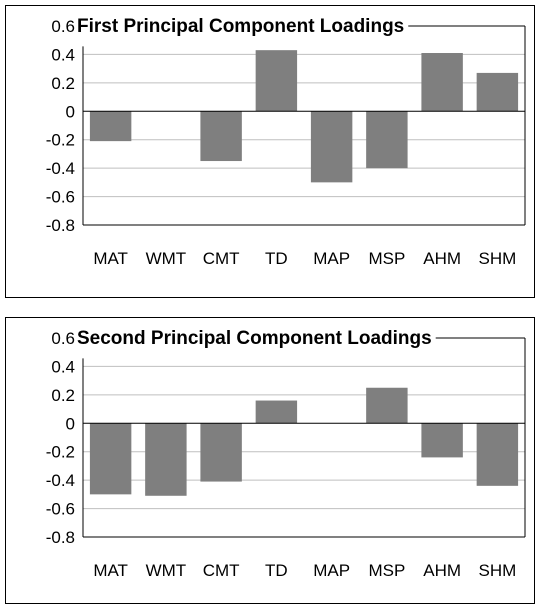 This screenshot has height=609, width=541. What do you see at coordinates (254, 338) in the screenshot?
I see `chart-title: Second Principal Component Loadings` at bounding box center [254, 338].